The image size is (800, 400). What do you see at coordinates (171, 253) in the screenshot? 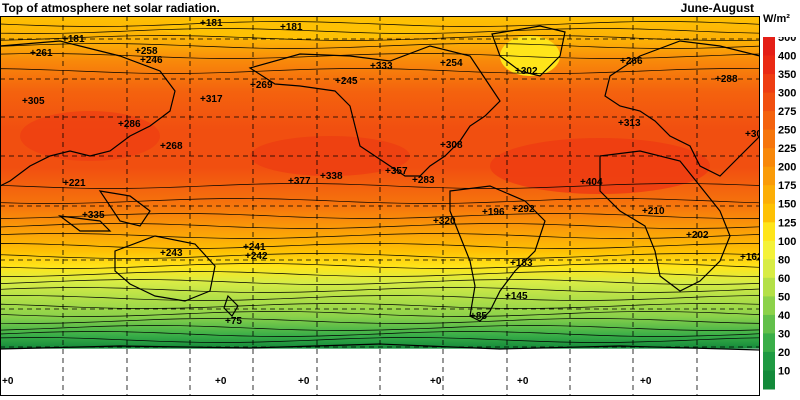
I see `value-label: +243` at bounding box center [171, 253].